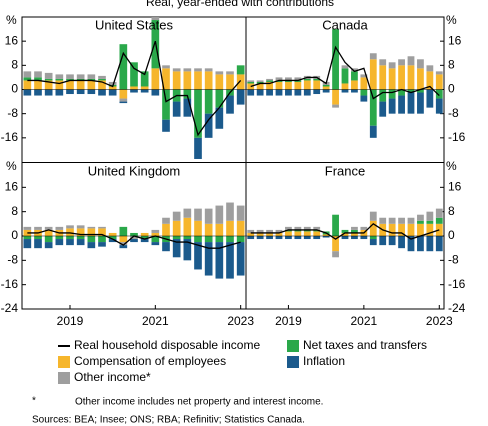 Image resolution: width=488 pixels, height=426 pixels. I want to click on chart-title: Real, year-ended with contributions, so click(240, 4).